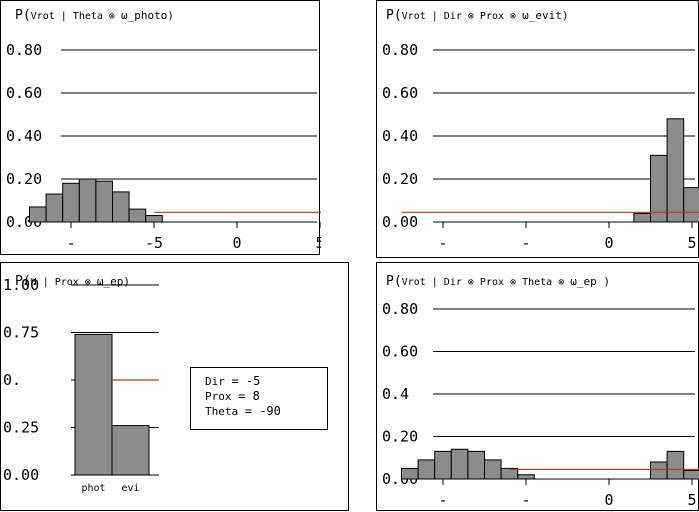 The width and height of the screenshot is (699, 512). Describe the element at coordinates (21, 285) in the screenshot. I see `y-tick-label: 1.00` at that location.